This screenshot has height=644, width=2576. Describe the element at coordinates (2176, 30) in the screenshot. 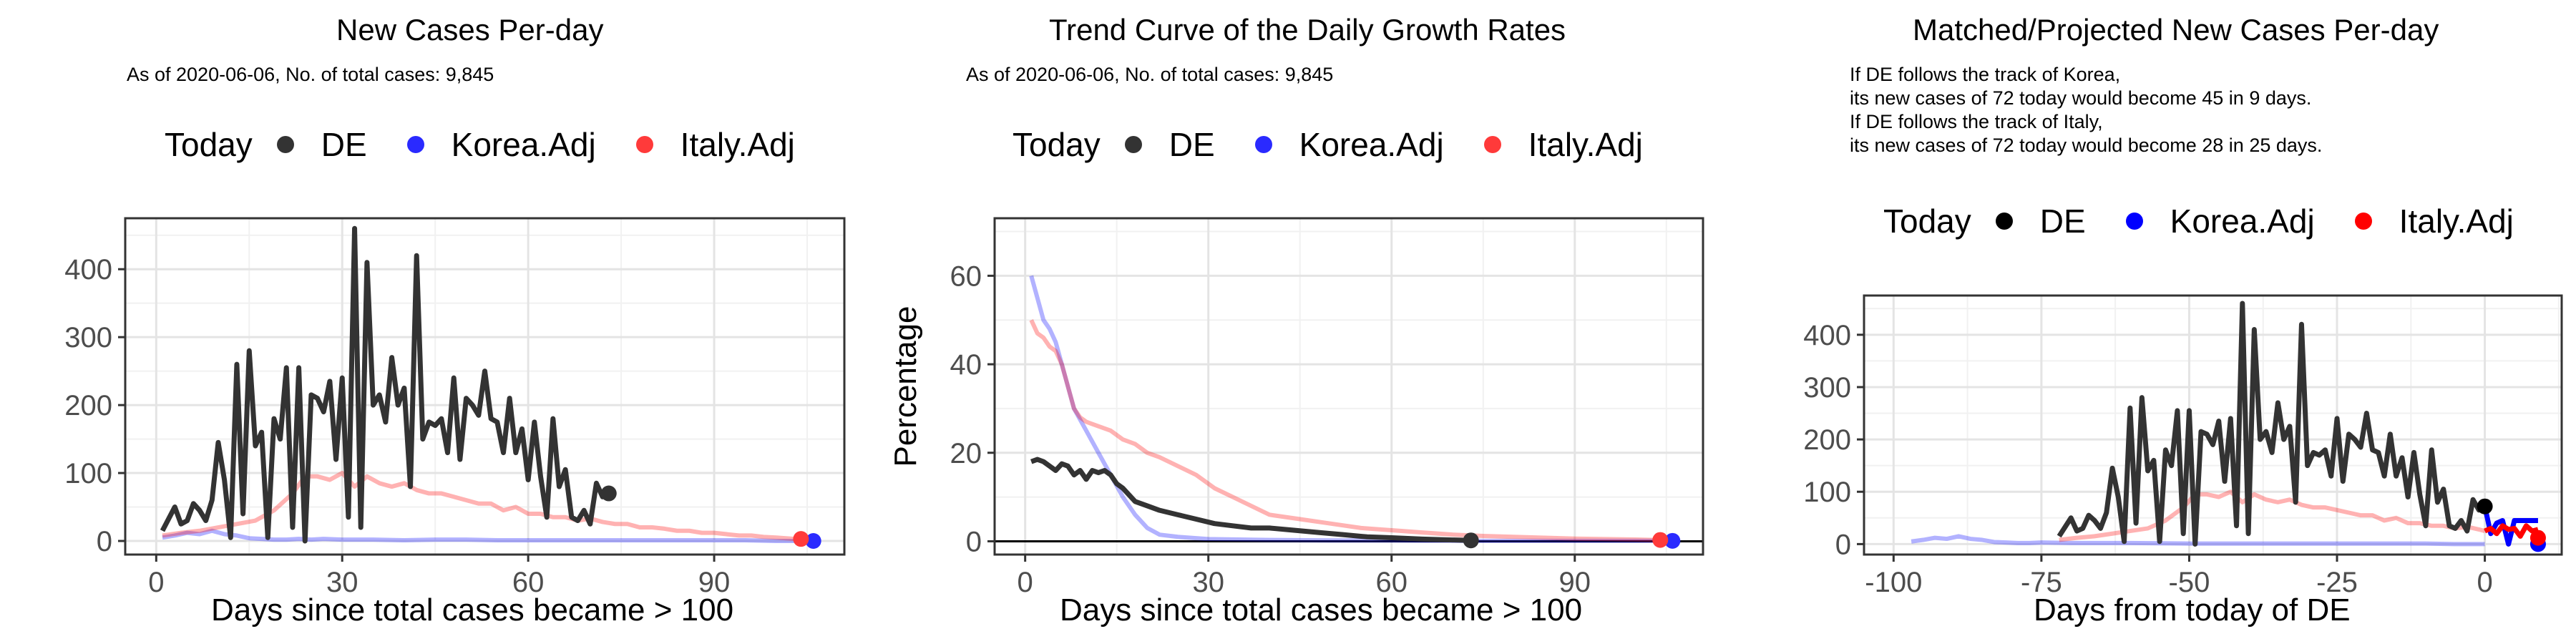

I see `chart-title: Matched/Projected New Cases Per-day` at that location.